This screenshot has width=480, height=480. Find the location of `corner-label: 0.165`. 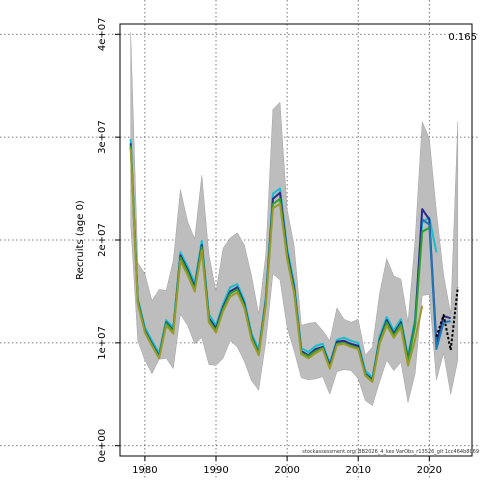

corner-label: 0.165 is located at coordinates (462, 37).